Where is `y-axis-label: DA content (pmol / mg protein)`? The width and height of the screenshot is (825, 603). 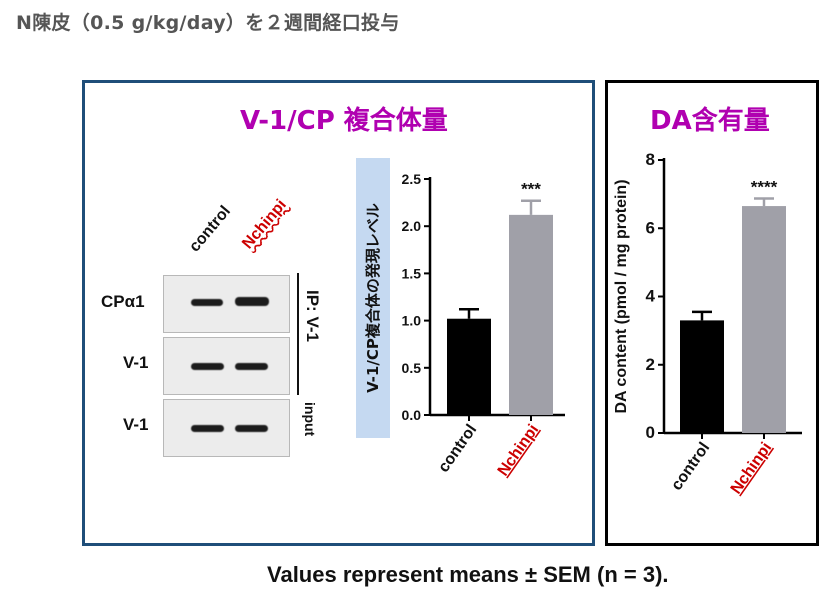 y-axis-label: DA content (pmol / mg protein) is located at coordinates (621, 296).